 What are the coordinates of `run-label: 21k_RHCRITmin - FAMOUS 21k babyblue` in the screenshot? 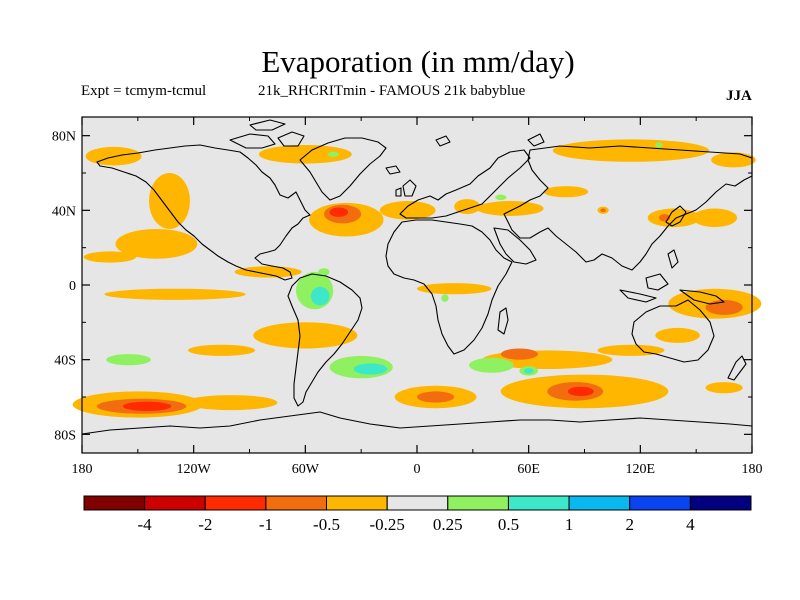 It's located at (392, 91).